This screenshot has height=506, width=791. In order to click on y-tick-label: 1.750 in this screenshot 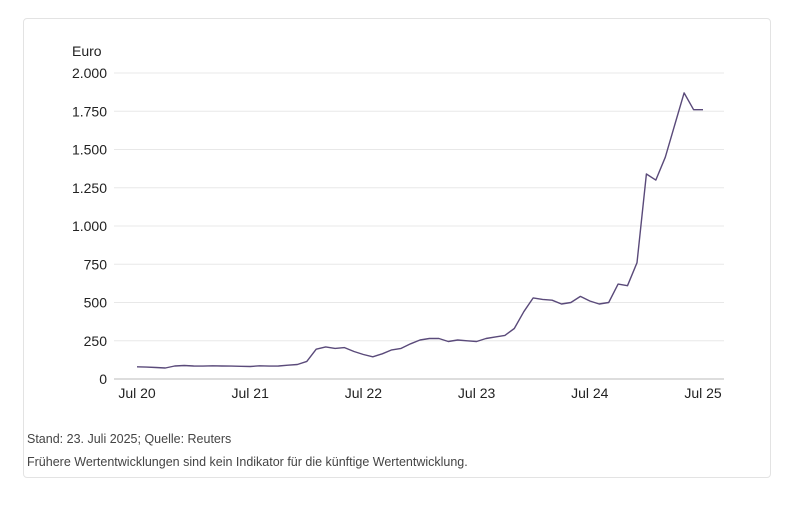, I will do `click(89, 111)`.